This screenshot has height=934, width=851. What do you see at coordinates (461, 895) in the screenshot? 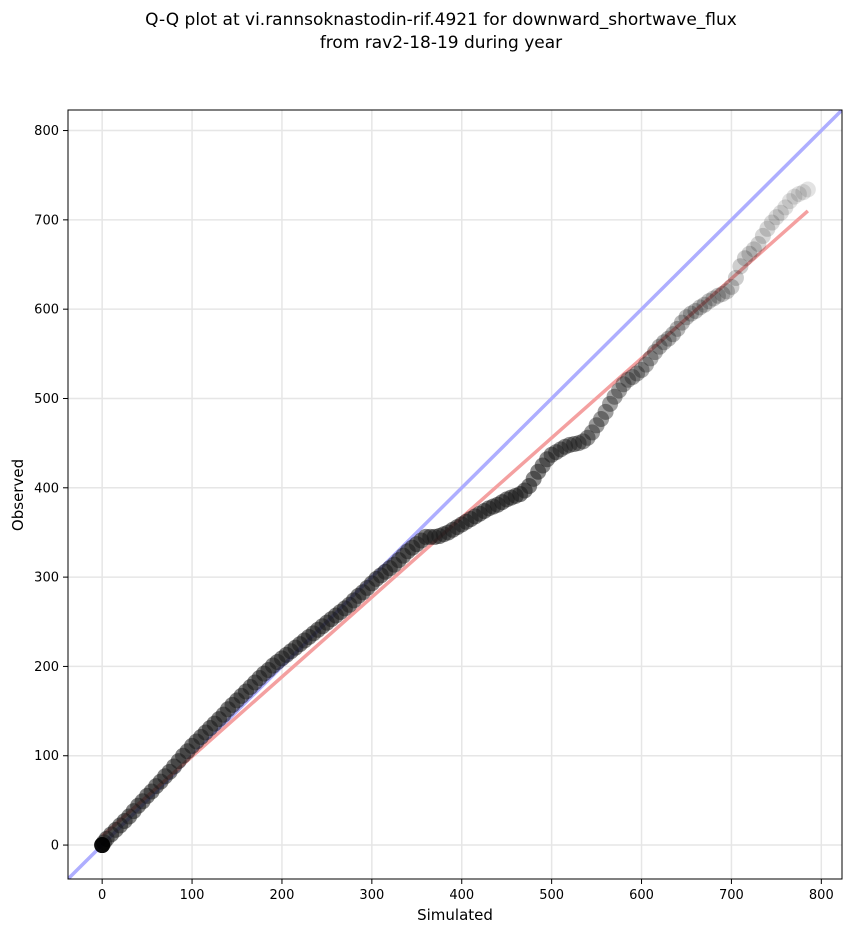
I see `x-tick-label: 400` at bounding box center [461, 895].